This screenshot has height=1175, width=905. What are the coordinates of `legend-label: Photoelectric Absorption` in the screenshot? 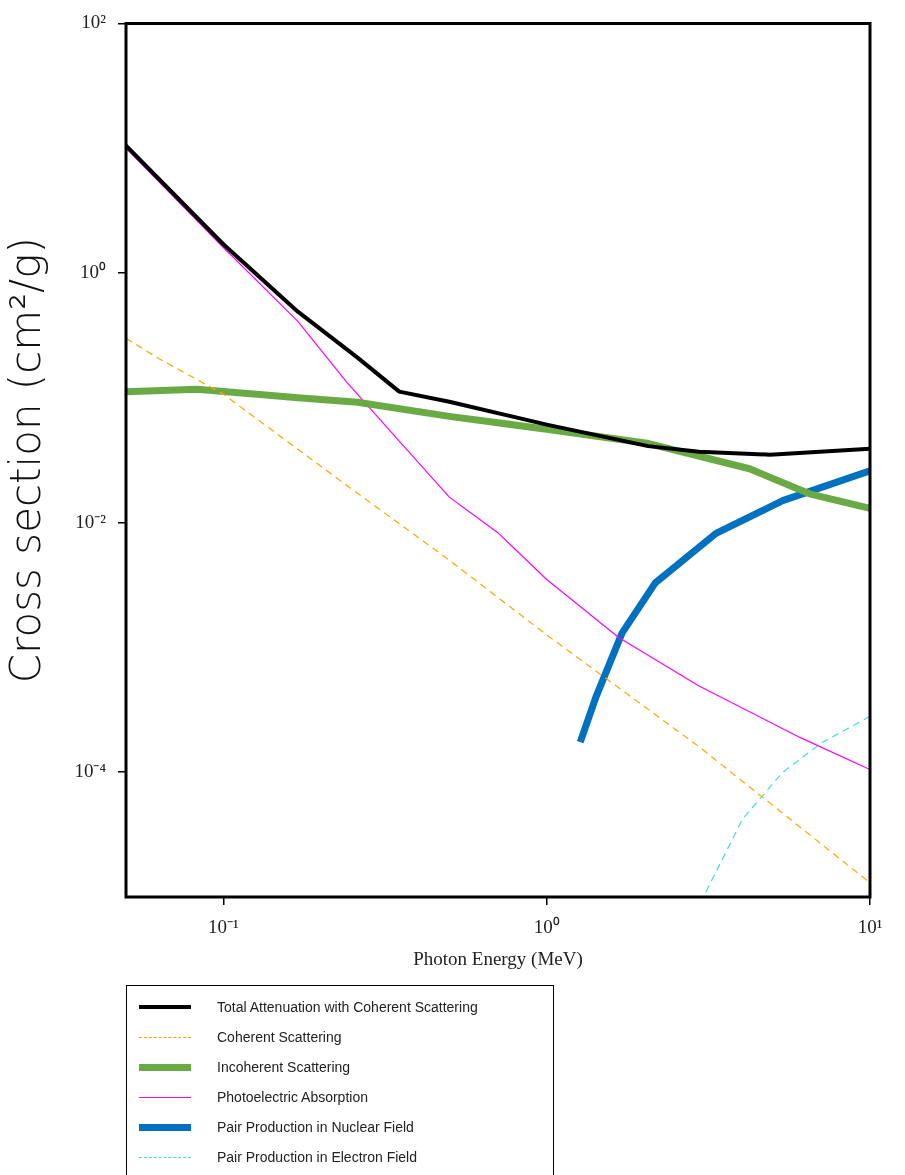 It's located at (292, 1097).